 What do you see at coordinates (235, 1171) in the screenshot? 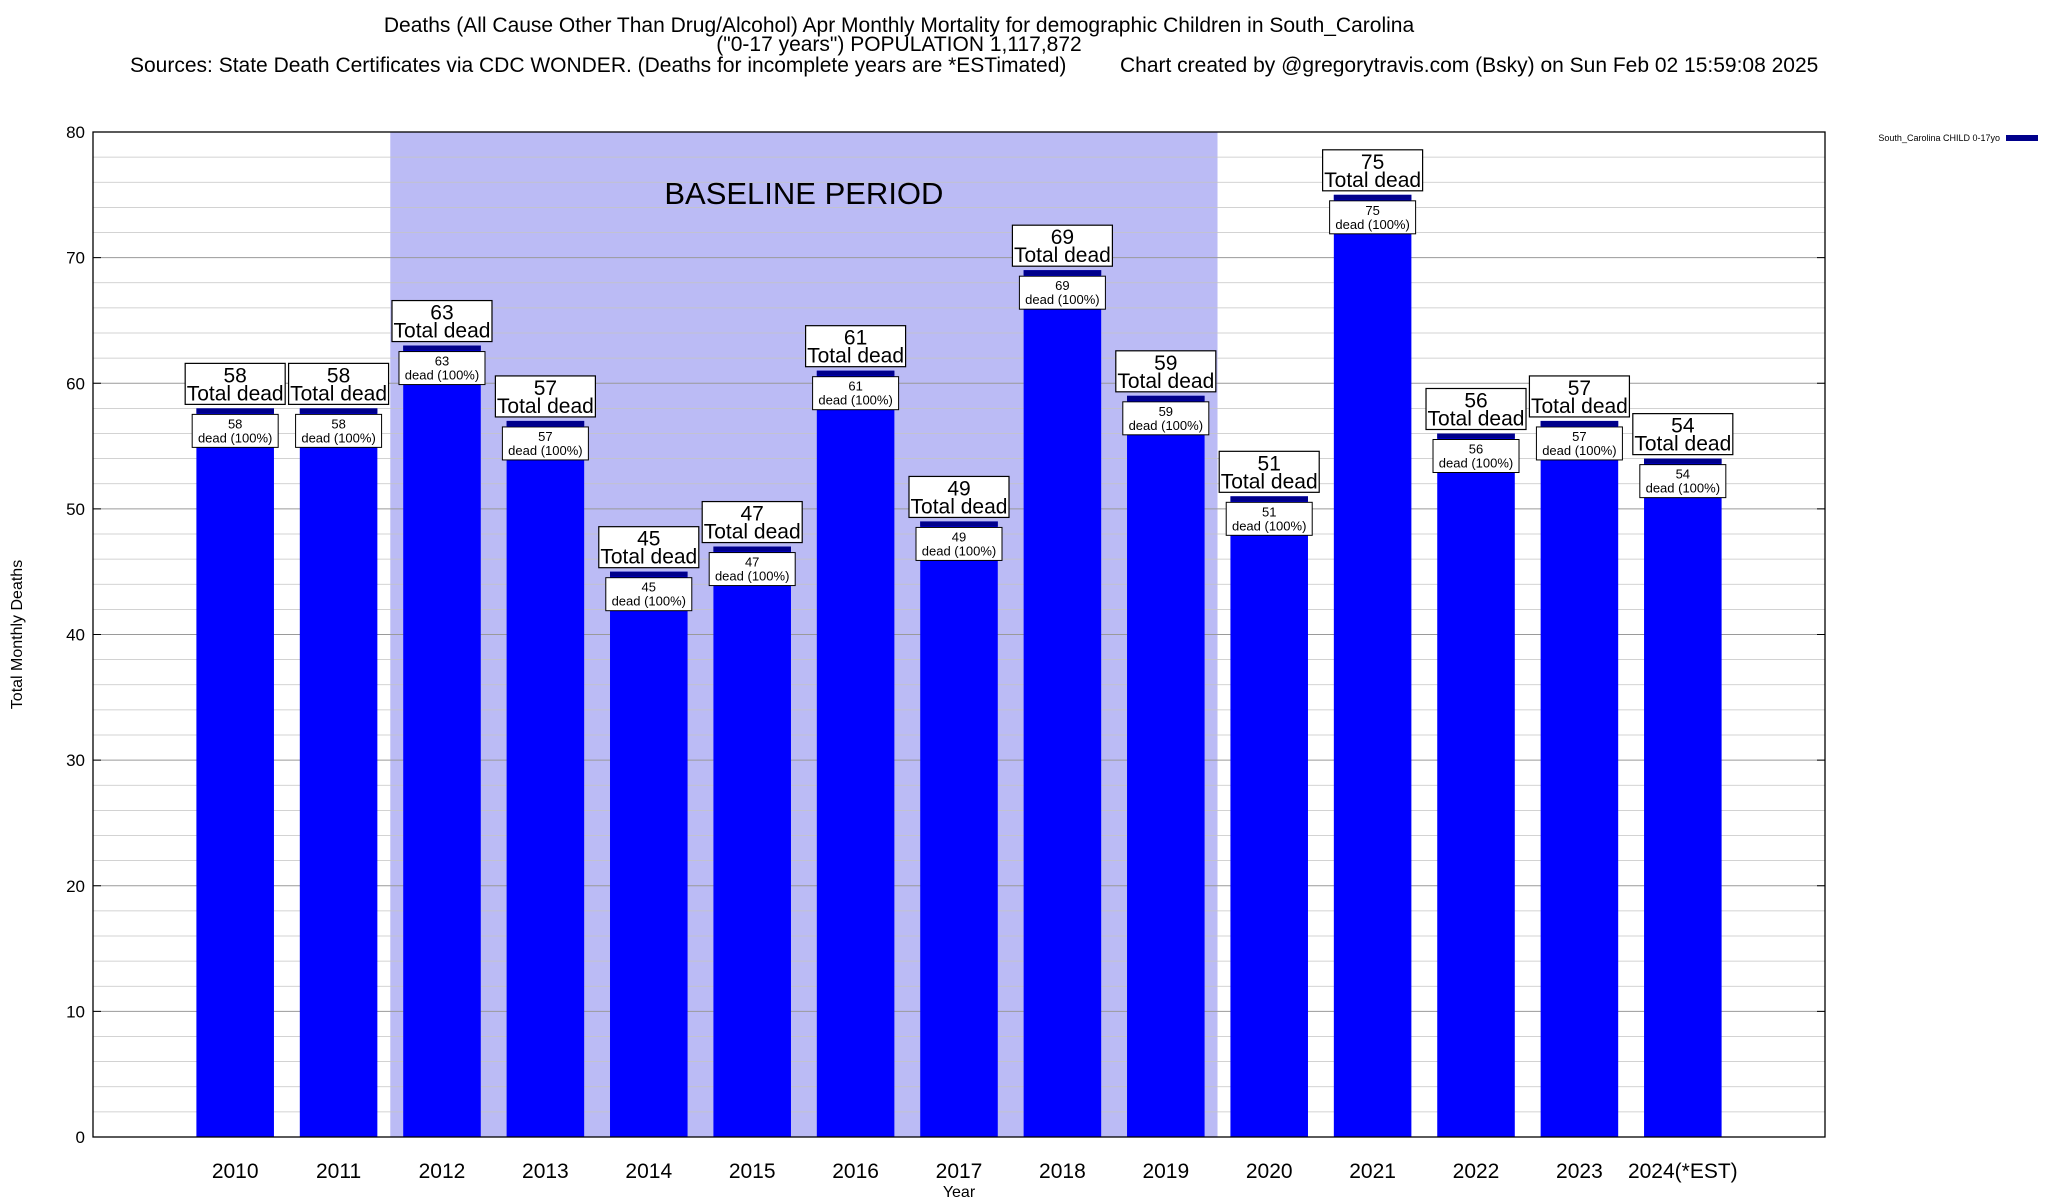
I see `x-tick-label: 2010` at bounding box center [235, 1171].